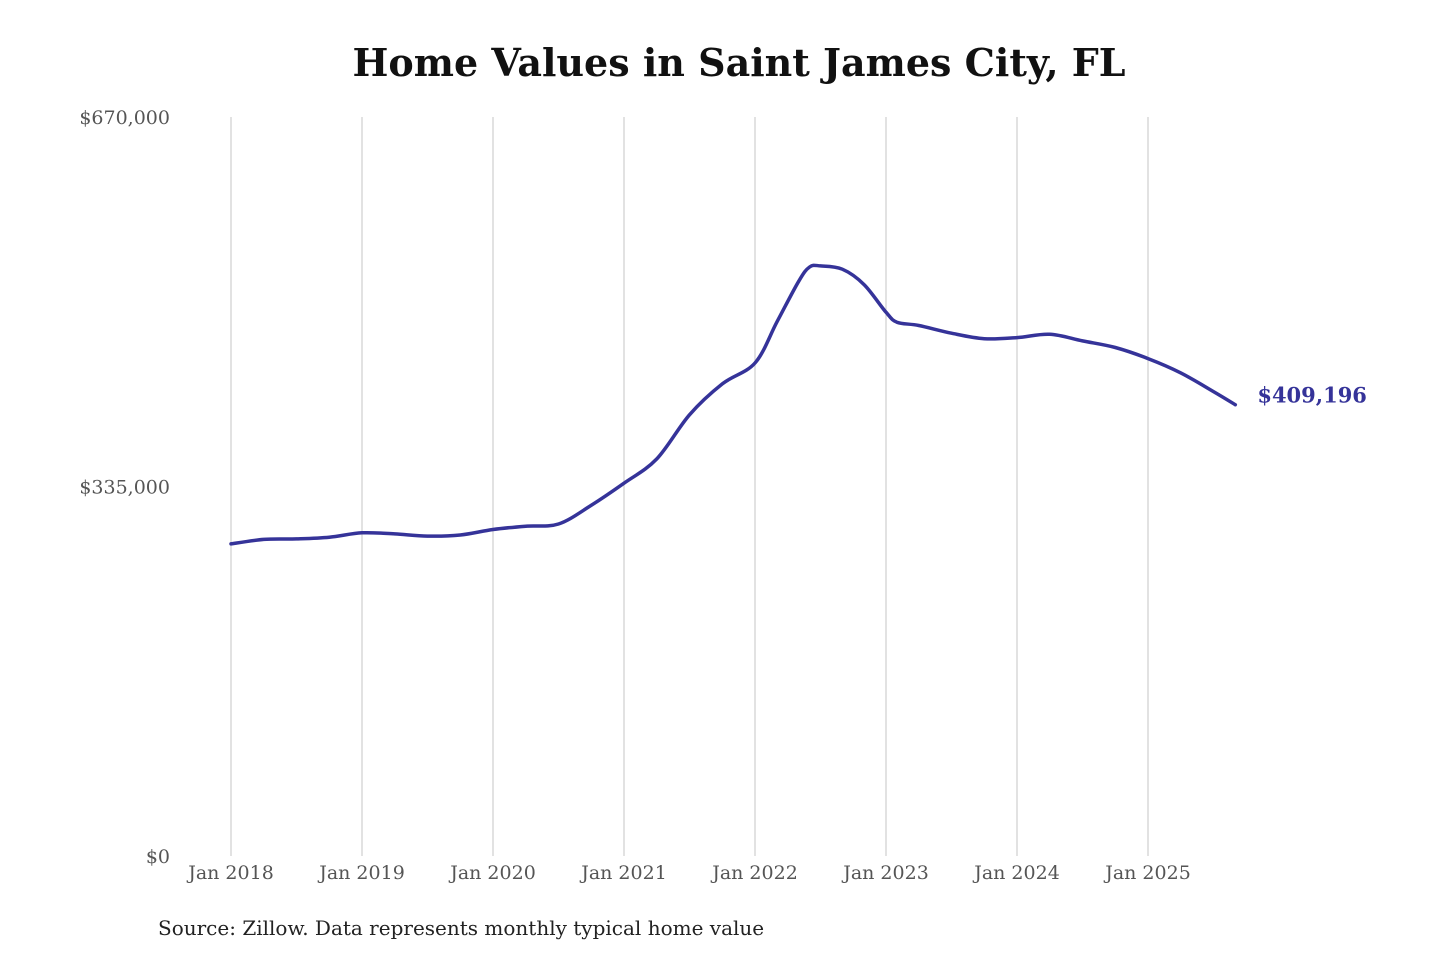  Describe the element at coordinates (230, 873) in the screenshot. I see `x-tick-label: Jan 2018` at that location.